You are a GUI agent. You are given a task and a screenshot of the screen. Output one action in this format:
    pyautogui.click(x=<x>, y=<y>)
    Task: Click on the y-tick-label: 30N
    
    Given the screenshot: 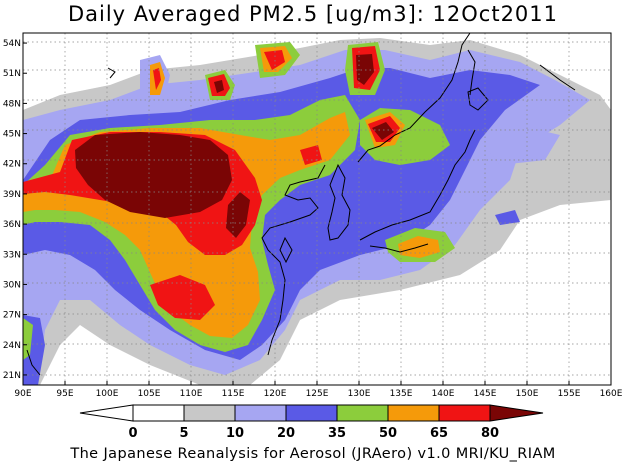 What is the action you would take?
    pyautogui.click(x=12, y=285)
    